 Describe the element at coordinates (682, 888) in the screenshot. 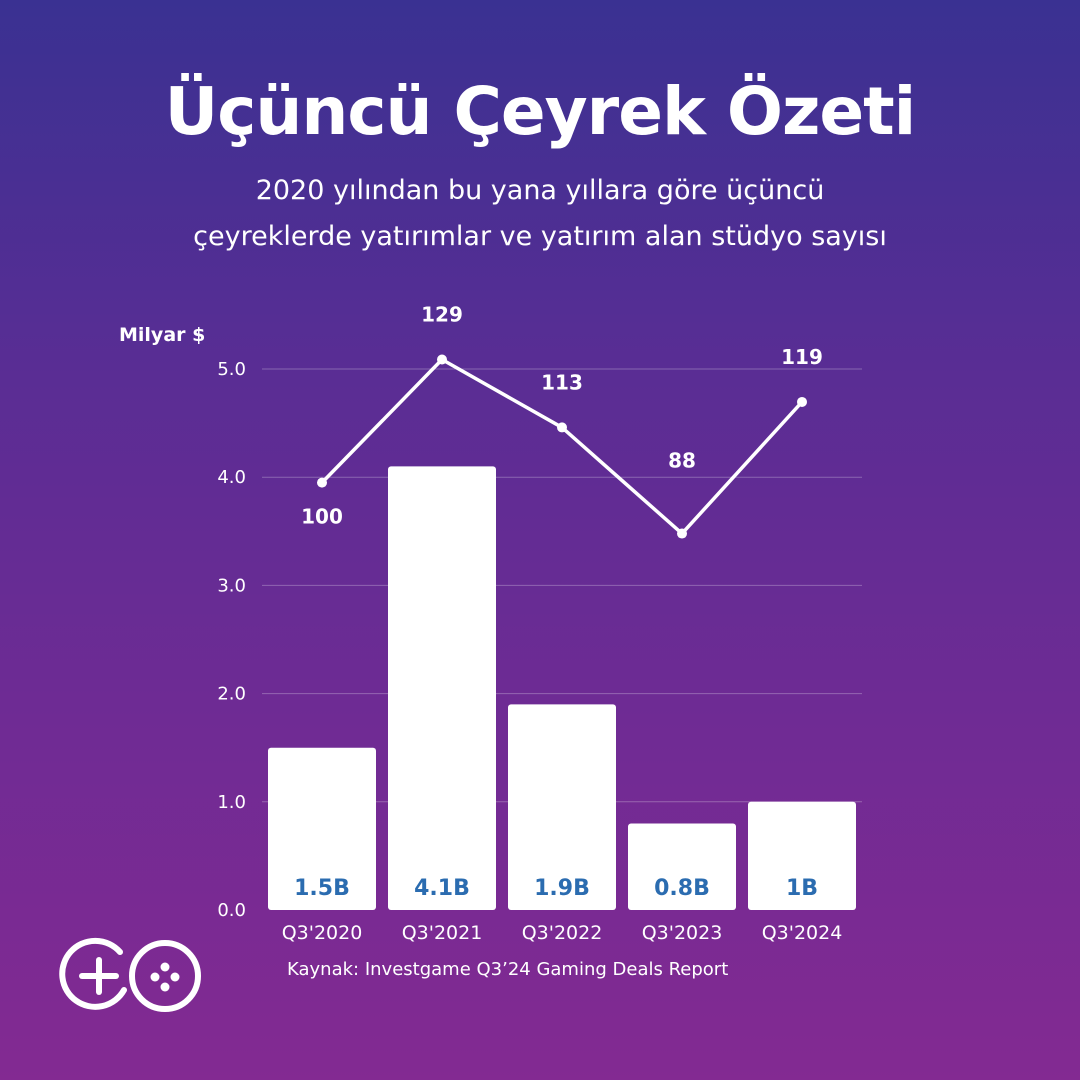

I see `bar-value-label: 0.8B` at that location.